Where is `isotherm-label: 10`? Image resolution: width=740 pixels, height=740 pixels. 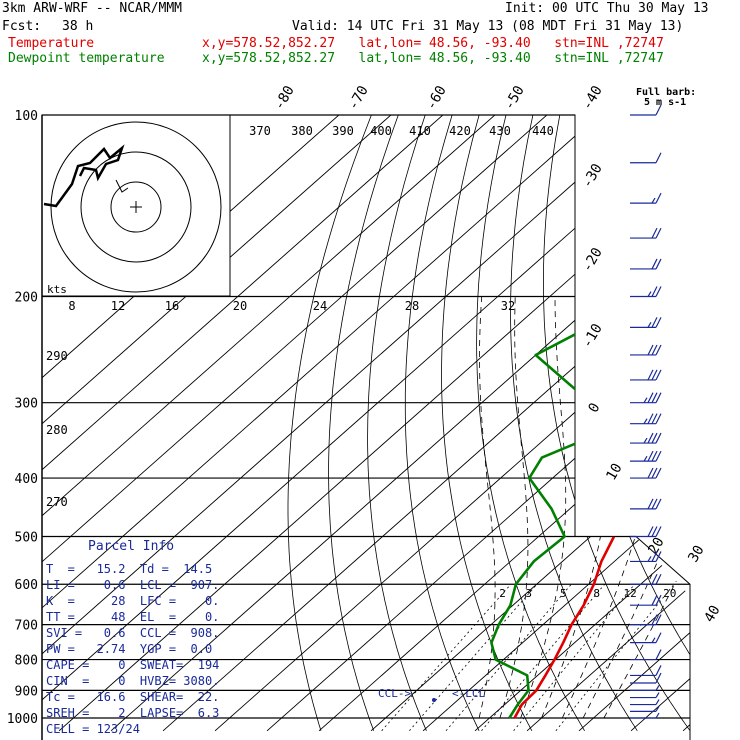 isotherm-label: 10 is located at coordinates (614, 472).